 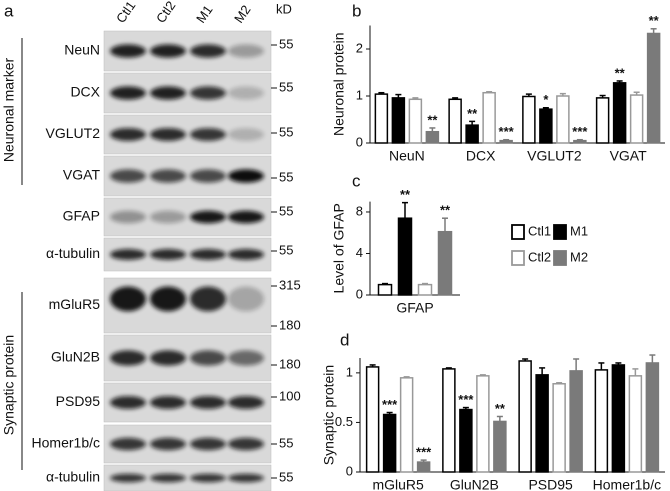 What do you see at coordinates (126, 13) in the screenshot?
I see `lane-label: Ctl1` at bounding box center [126, 13].